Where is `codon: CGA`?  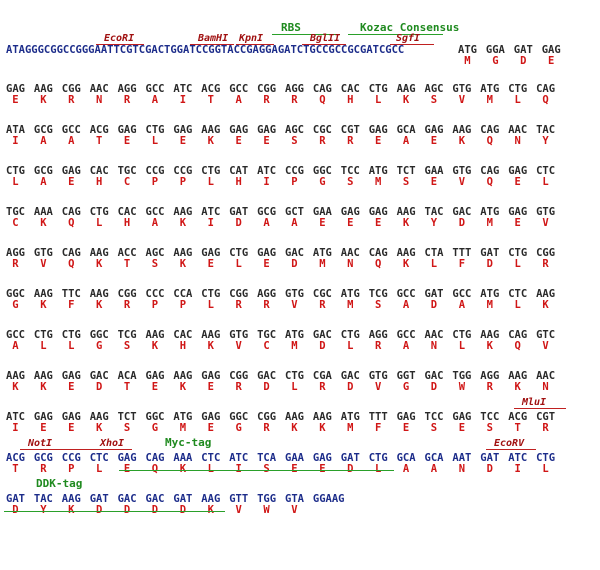 codon: CGA is located at coordinates (322, 376).